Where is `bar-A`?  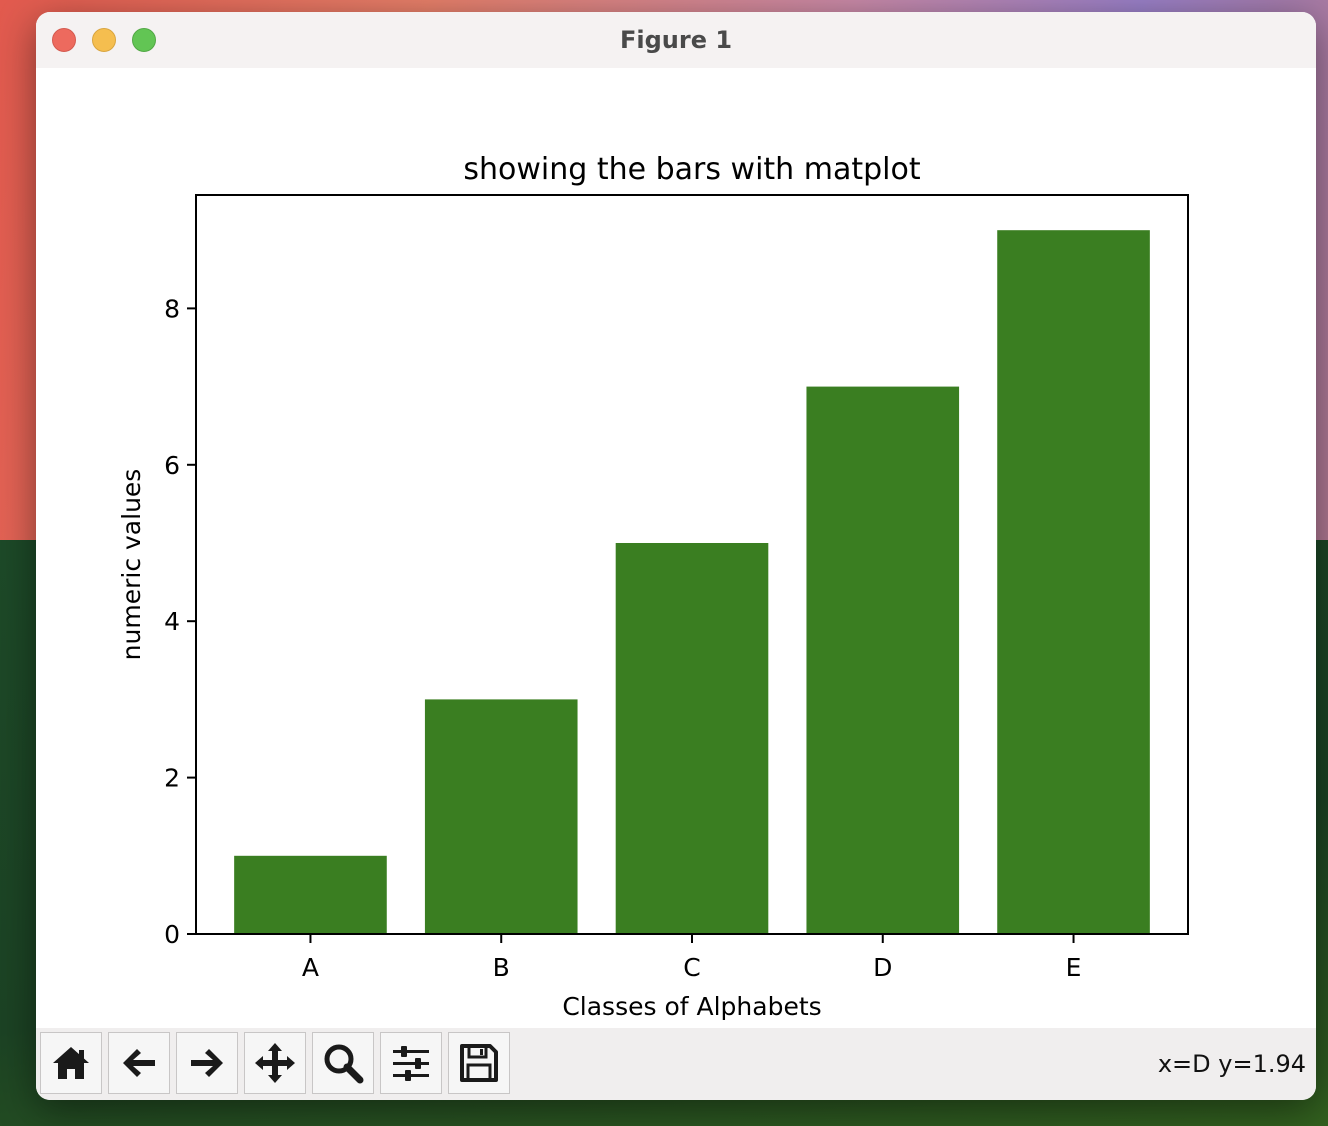
bar-A is located at coordinates (310, 894).